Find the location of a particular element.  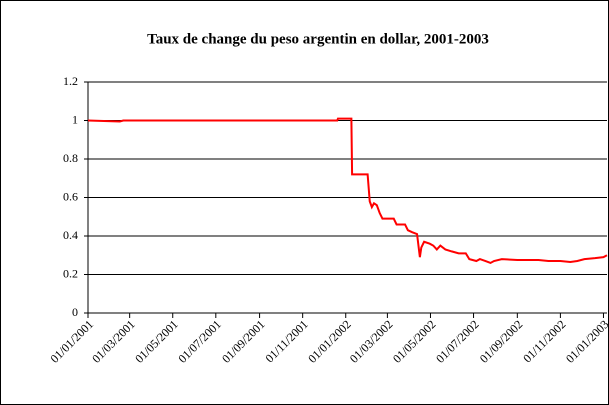

y-tick-label: 0.8 is located at coordinates (70, 158).